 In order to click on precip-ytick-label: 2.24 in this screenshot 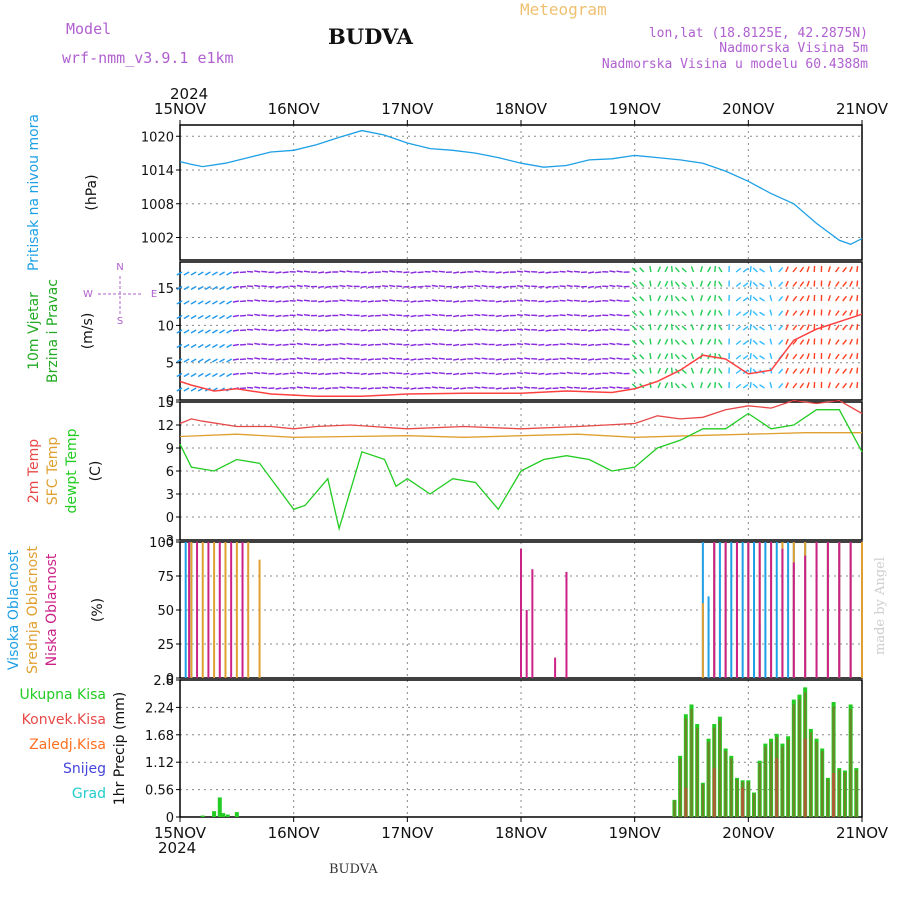, I will do `click(159, 708)`.